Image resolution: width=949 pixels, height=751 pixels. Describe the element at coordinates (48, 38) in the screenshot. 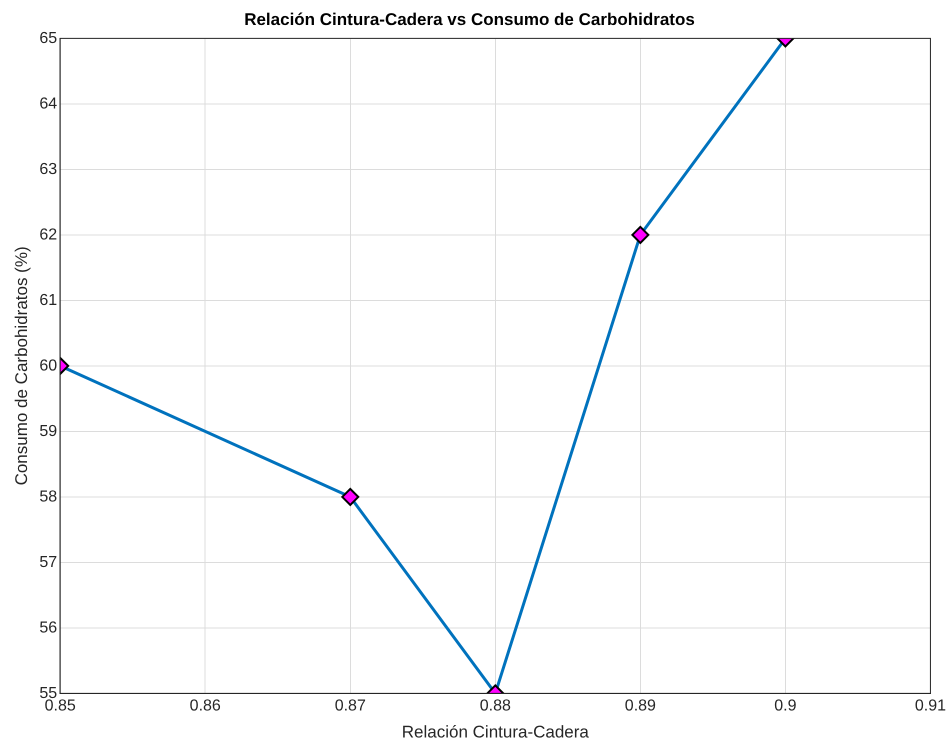

I see `y-tick-label: 65` at that location.